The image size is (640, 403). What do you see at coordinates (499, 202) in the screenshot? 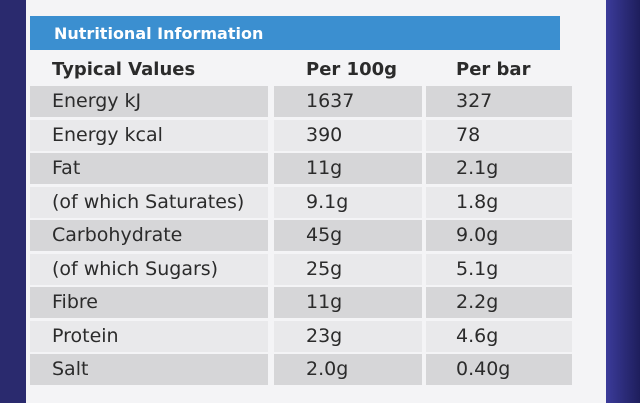
I see `cell-value: 1.8g` at bounding box center [499, 202].